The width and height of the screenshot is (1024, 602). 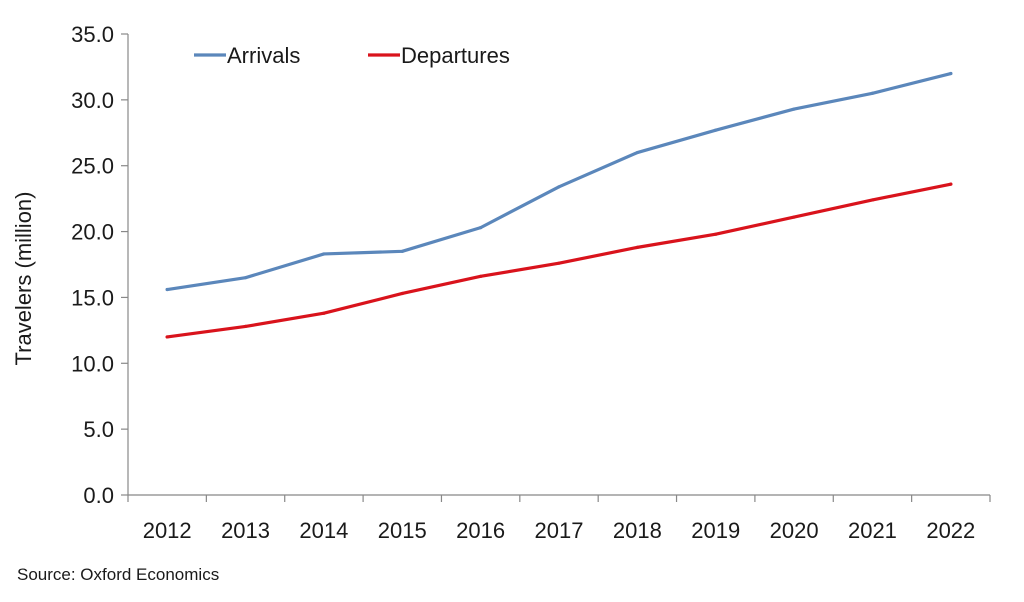 I want to click on y-ticks: 0.0 5.0 10.0 15.0 20.0 25.0 30.0 35.0, so click(x=99, y=265).